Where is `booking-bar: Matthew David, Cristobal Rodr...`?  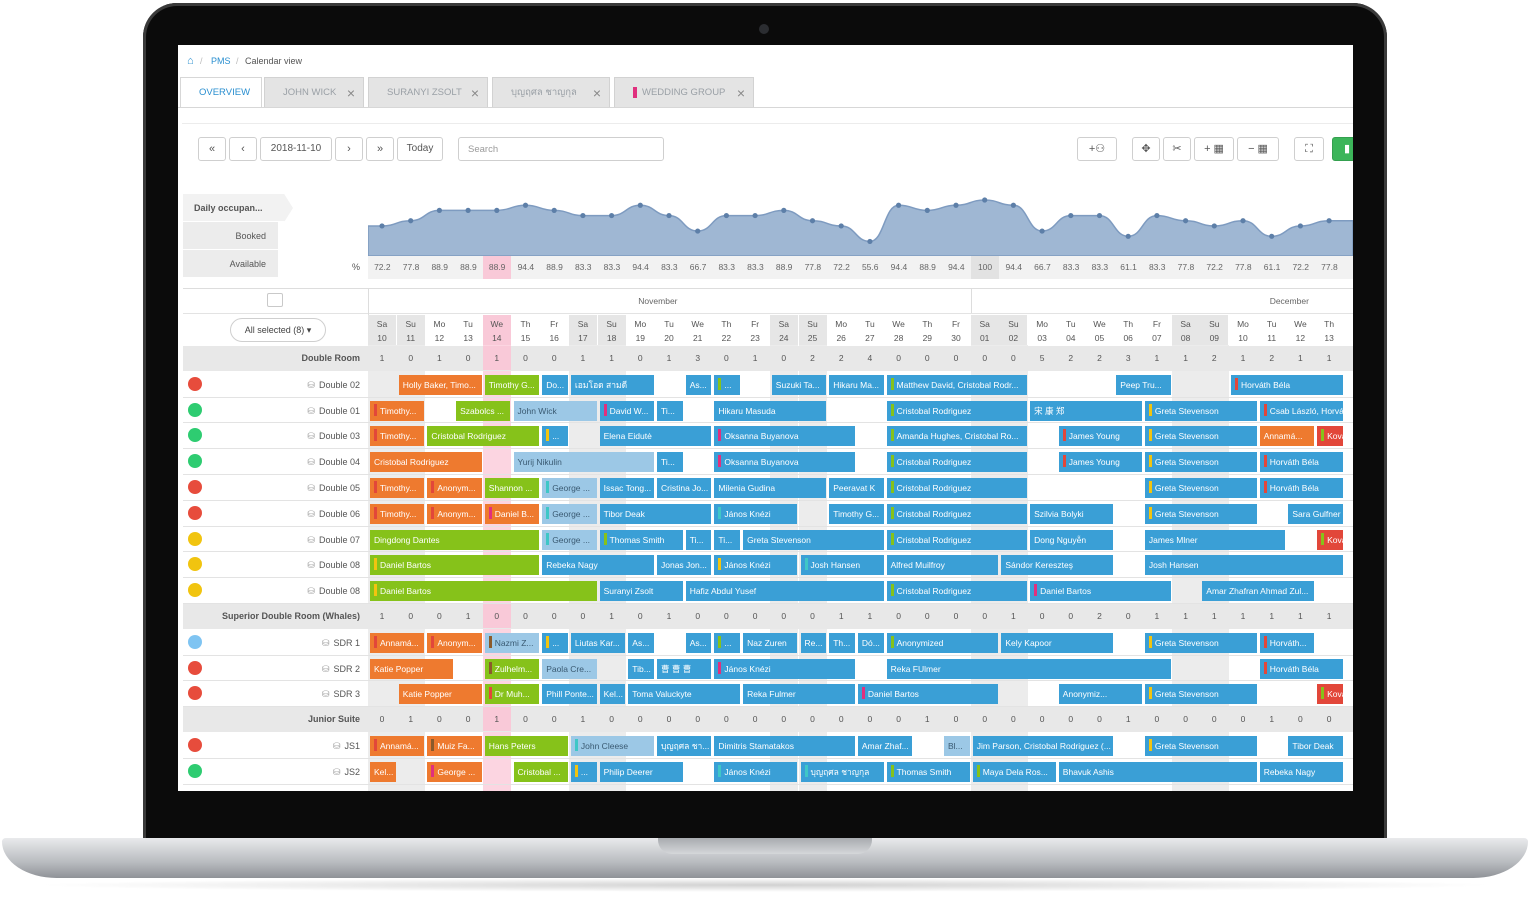 booking-bar: Matthew David, Cristobal Rodr... is located at coordinates (957, 384).